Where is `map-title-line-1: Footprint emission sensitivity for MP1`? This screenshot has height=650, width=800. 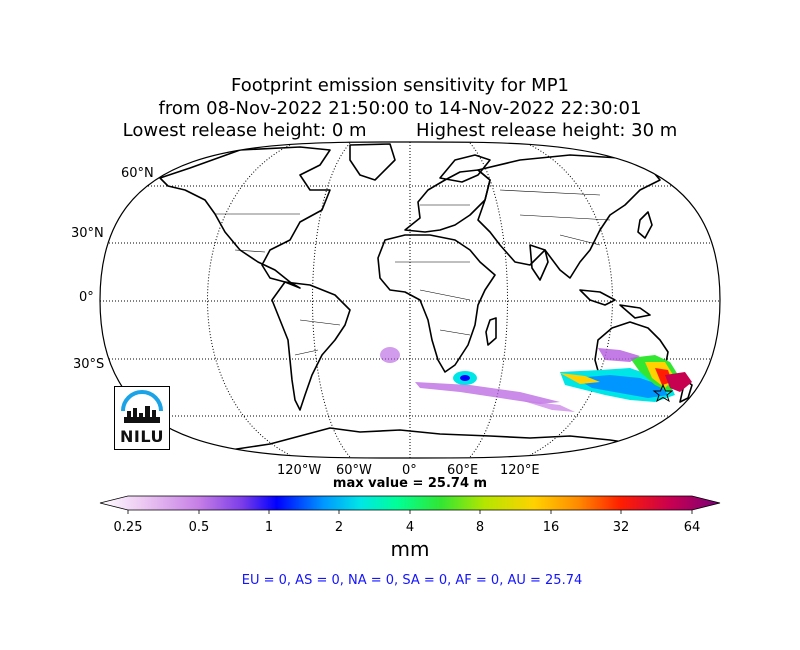 map-title-line-1: Footprint emission sensitivity for MP1 is located at coordinates (399, 85).